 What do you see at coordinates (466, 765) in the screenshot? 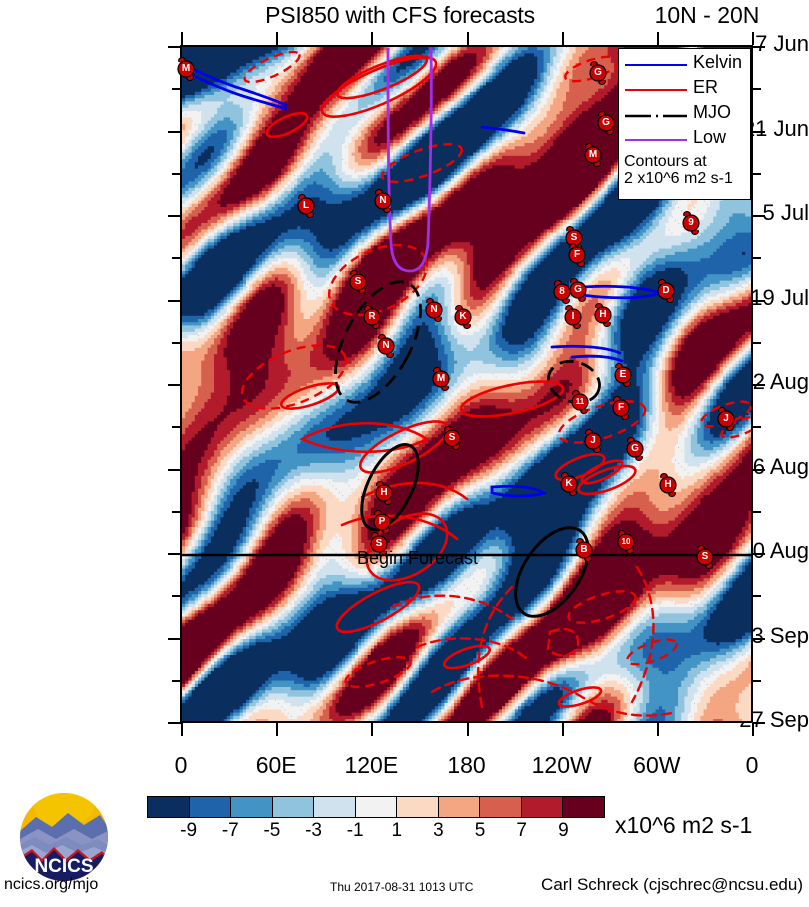
I see `x-tick-label-3: 180` at bounding box center [466, 765].